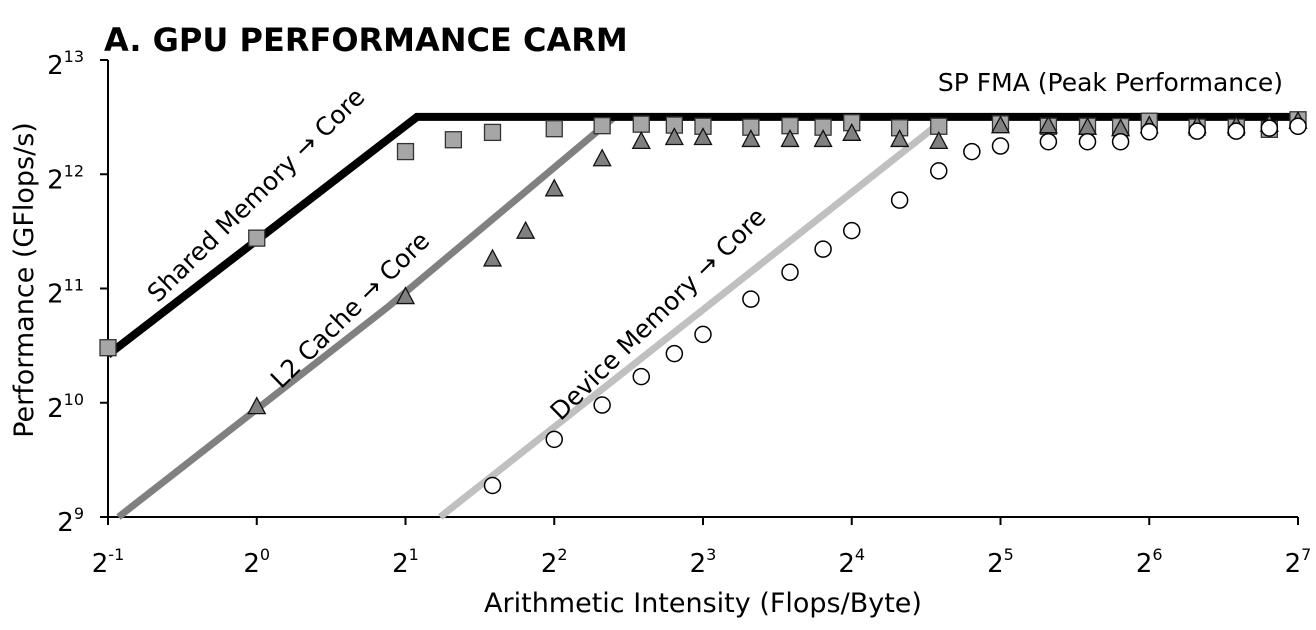 The image size is (1316, 630). Describe the element at coordinates (65, 407) in the screenshot. I see `y-tick-label: 210` at that location.